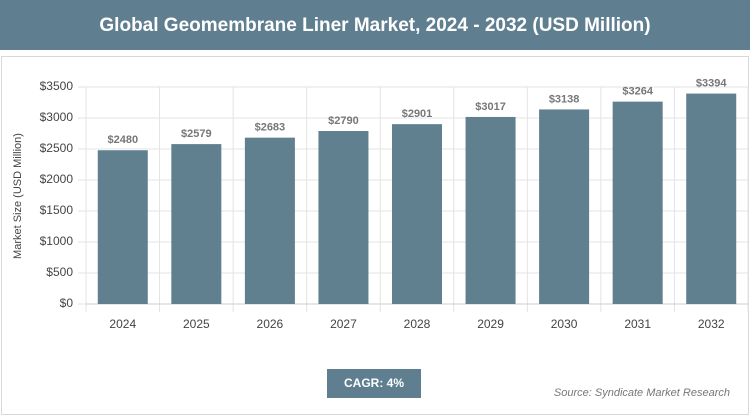 This screenshot has width=750, height=417. What do you see at coordinates (417, 114) in the screenshot?
I see `value-label: $2901` at bounding box center [417, 114].